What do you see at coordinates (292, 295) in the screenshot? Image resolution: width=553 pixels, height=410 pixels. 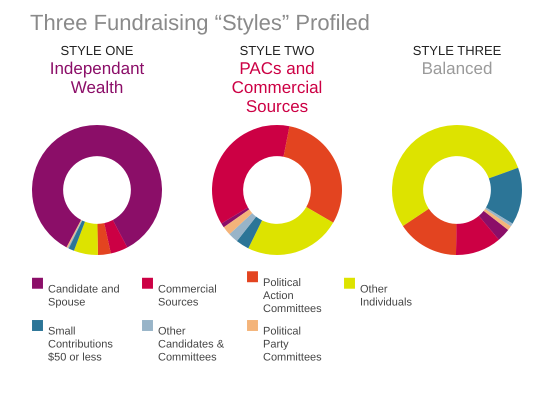 I see `legend-label: Political Action Committees` at bounding box center [292, 295].